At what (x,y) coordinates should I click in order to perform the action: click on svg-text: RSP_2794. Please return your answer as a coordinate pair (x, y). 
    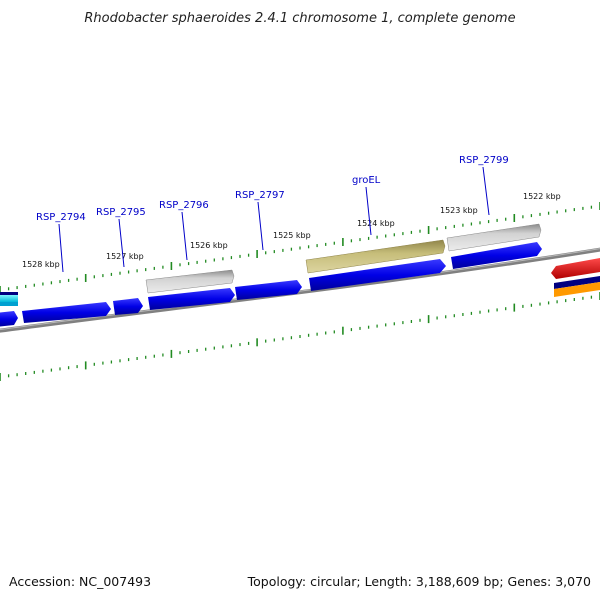
    Looking at the image, I should click on (61, 217).